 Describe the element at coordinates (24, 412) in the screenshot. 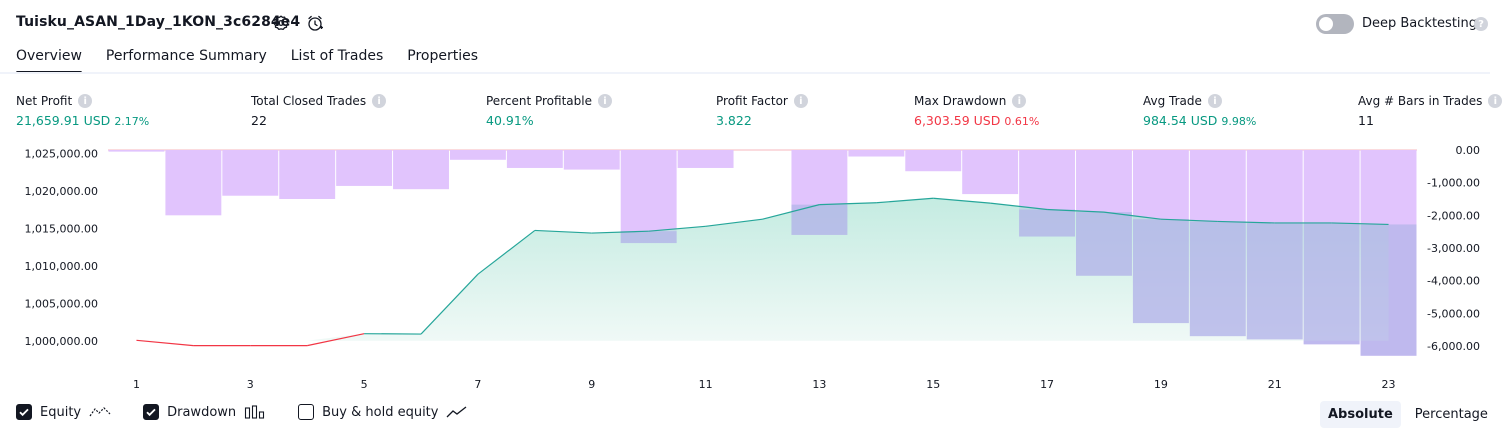

I see `equity-checkbox` at that location.